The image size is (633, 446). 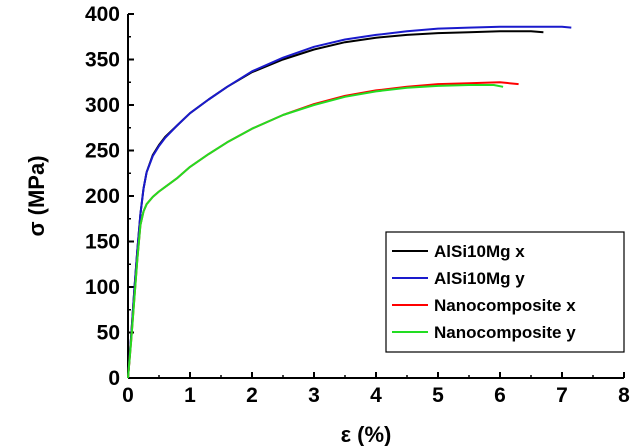 I want to click on legend-label: Nanocomposite y, so click(x=505, y=332).